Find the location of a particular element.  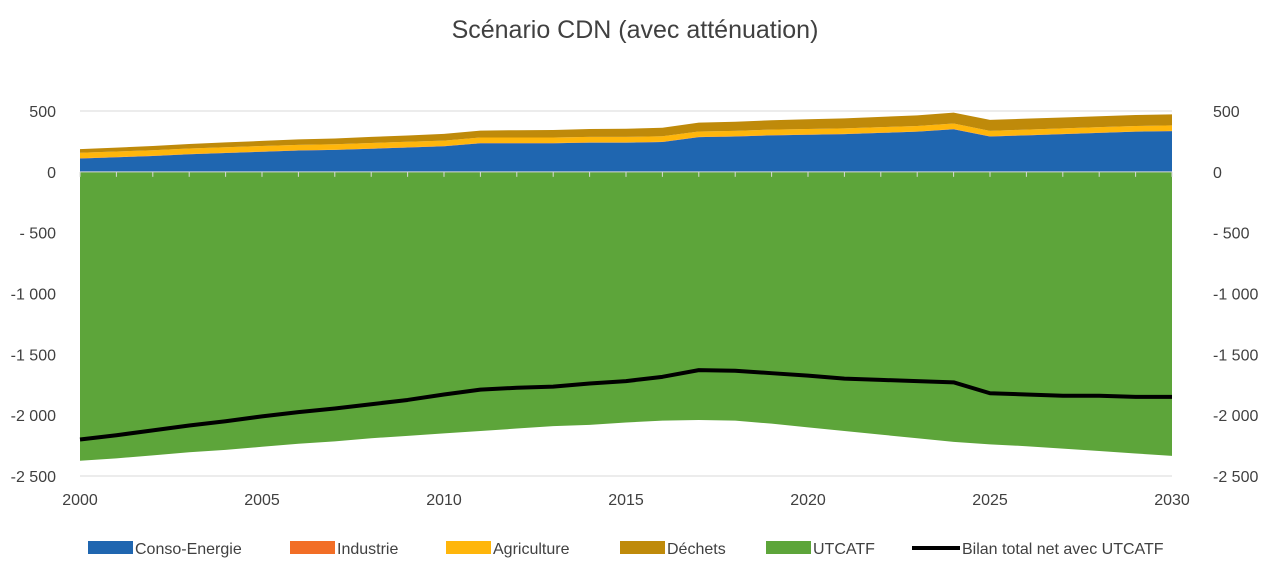

y-tick-label-right: -2 000 is located at coordinates (1235, 416).